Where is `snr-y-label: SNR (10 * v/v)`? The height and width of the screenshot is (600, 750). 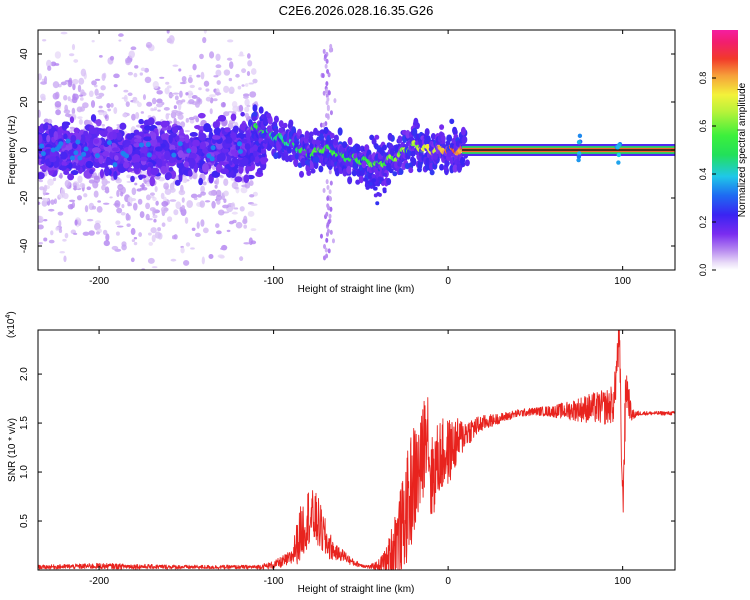 snr-y-label: SNR (10 * v/v) is located at coordinates (12, 450).